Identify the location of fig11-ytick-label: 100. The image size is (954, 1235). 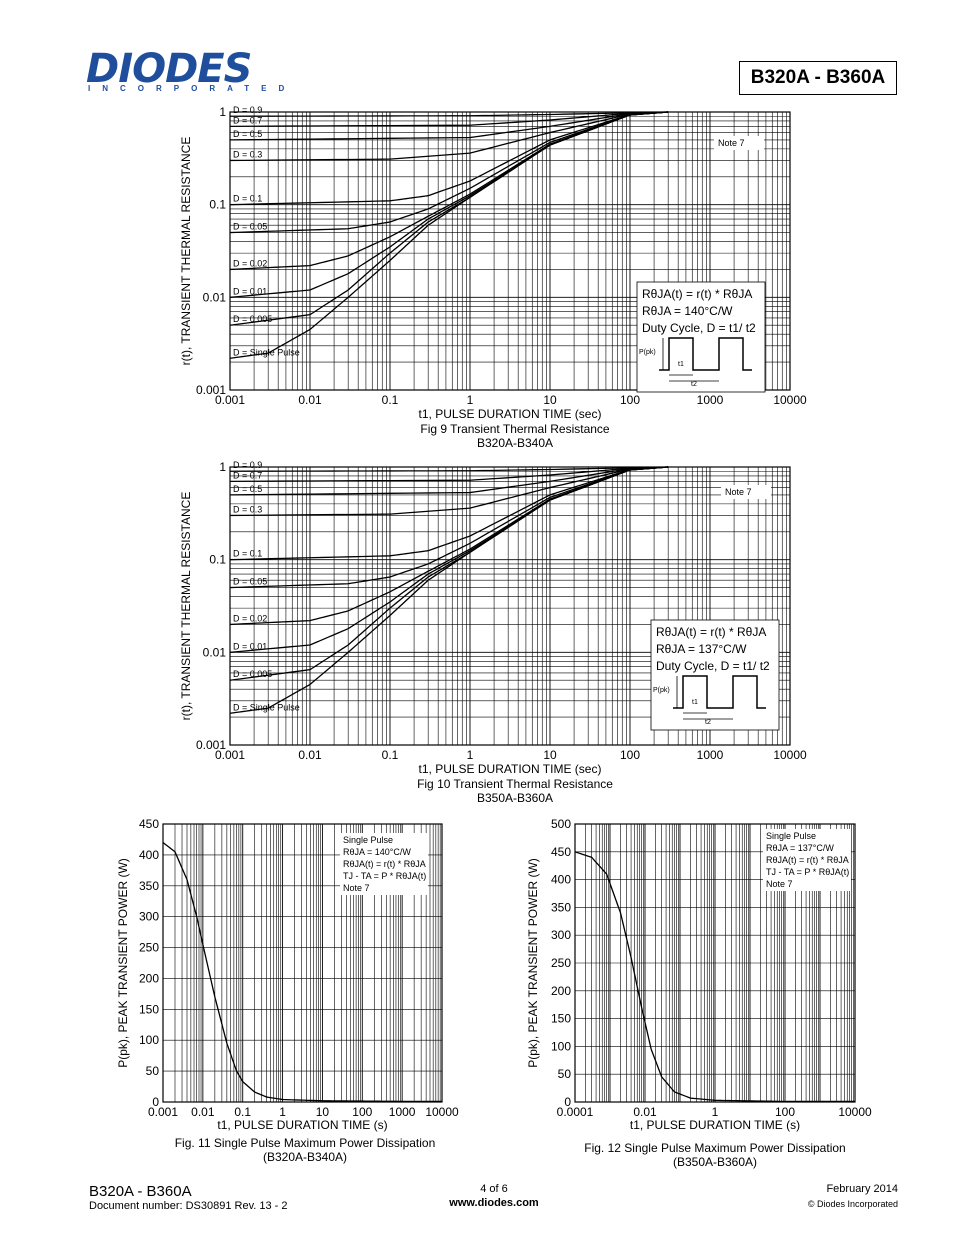
(149, 1040).